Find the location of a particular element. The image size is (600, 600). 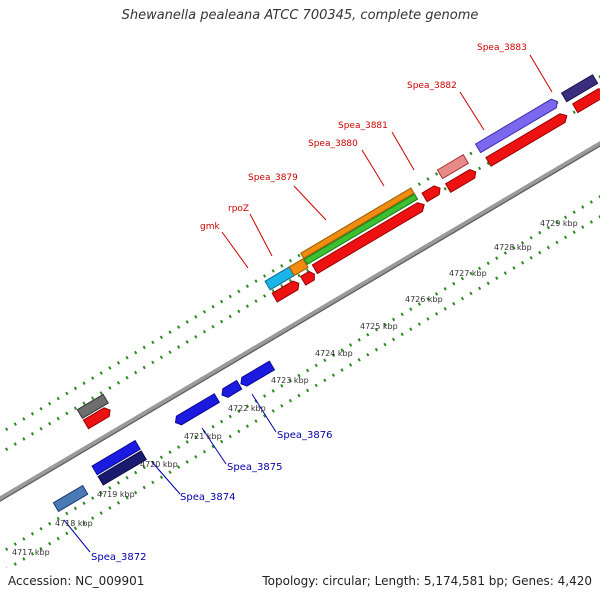

gene-label-spea-3879: Spea_3879 is located at coordinates (273, 178).